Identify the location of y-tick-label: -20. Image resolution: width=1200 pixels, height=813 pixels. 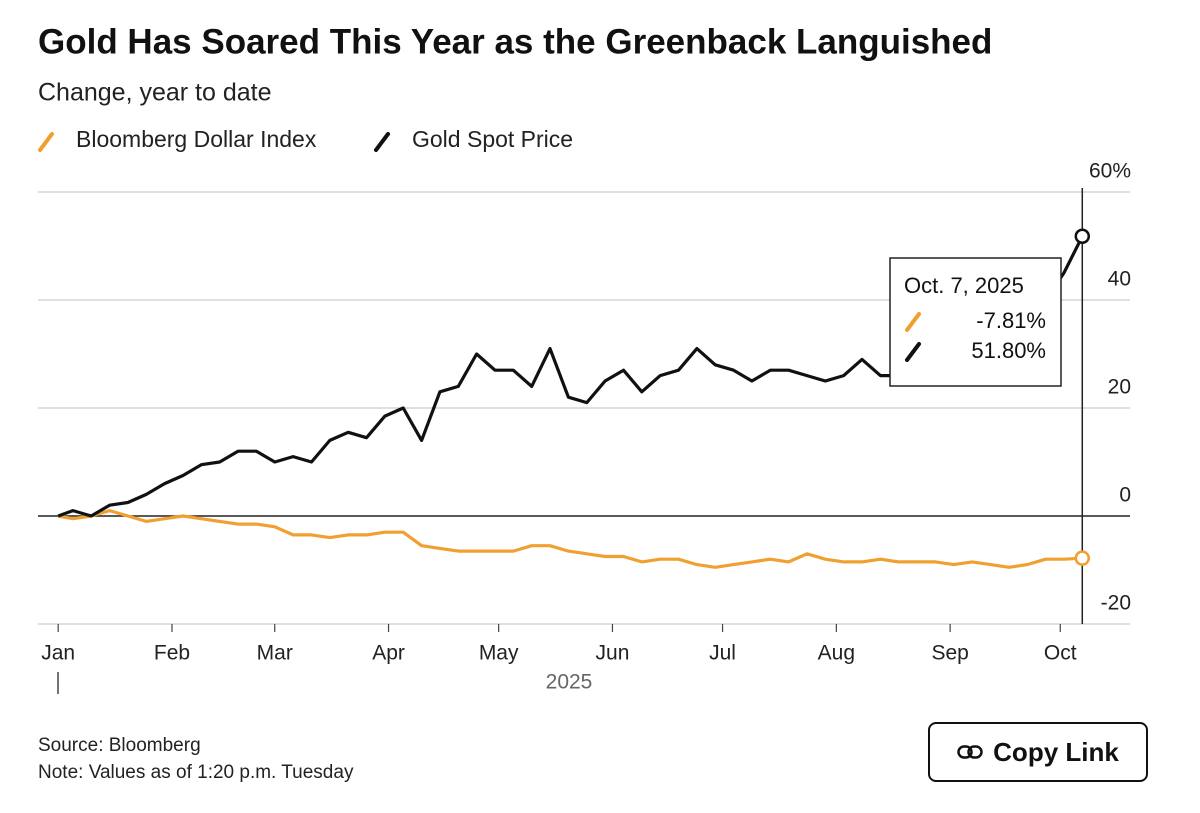
(1116, 603).